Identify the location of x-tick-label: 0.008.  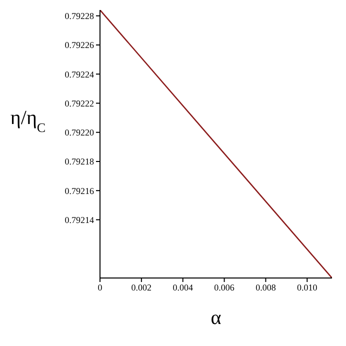
(266, 287).